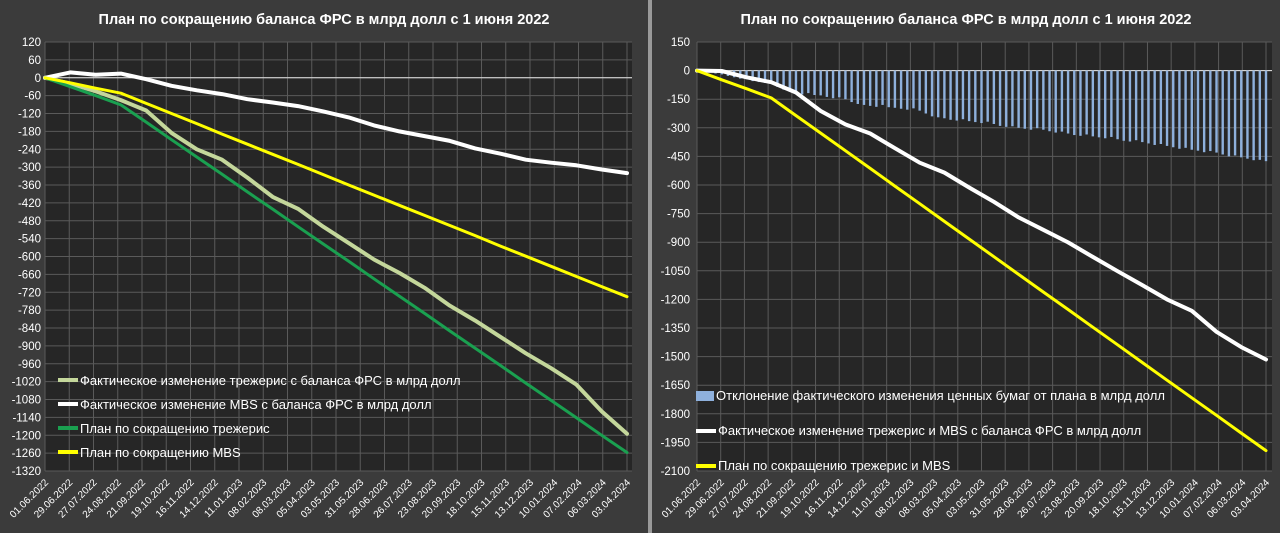  I want to click on y-tick-label: -1500, so click(675, 358).